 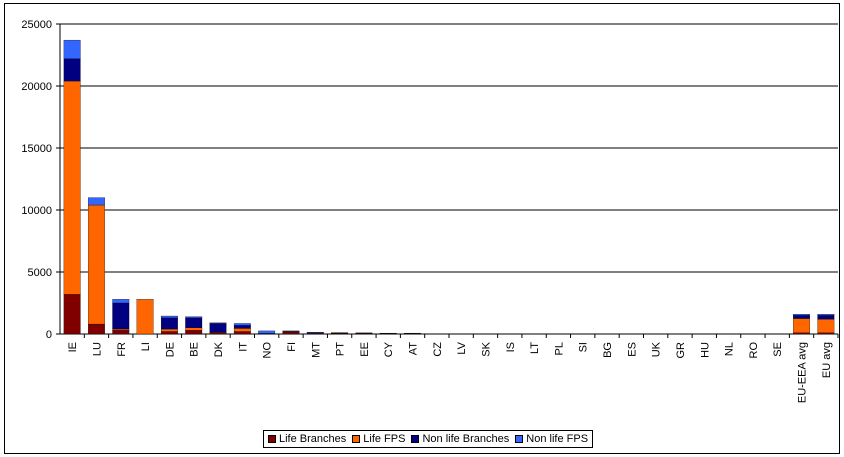 What do you see at coordinates (272, 439) in the screenshot?
I see `legend-swatch-life-branches` at bounding box center [272, 439].